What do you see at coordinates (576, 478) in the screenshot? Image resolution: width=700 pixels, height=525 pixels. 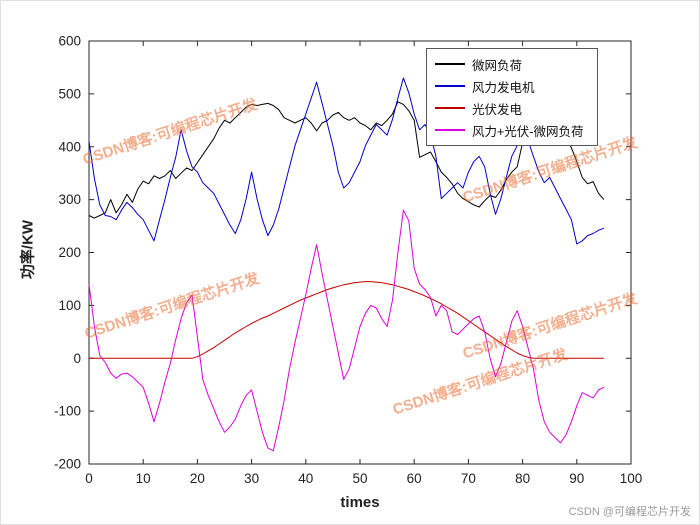 I see `x-tick-label: 90` at bounding box center [576, 478].